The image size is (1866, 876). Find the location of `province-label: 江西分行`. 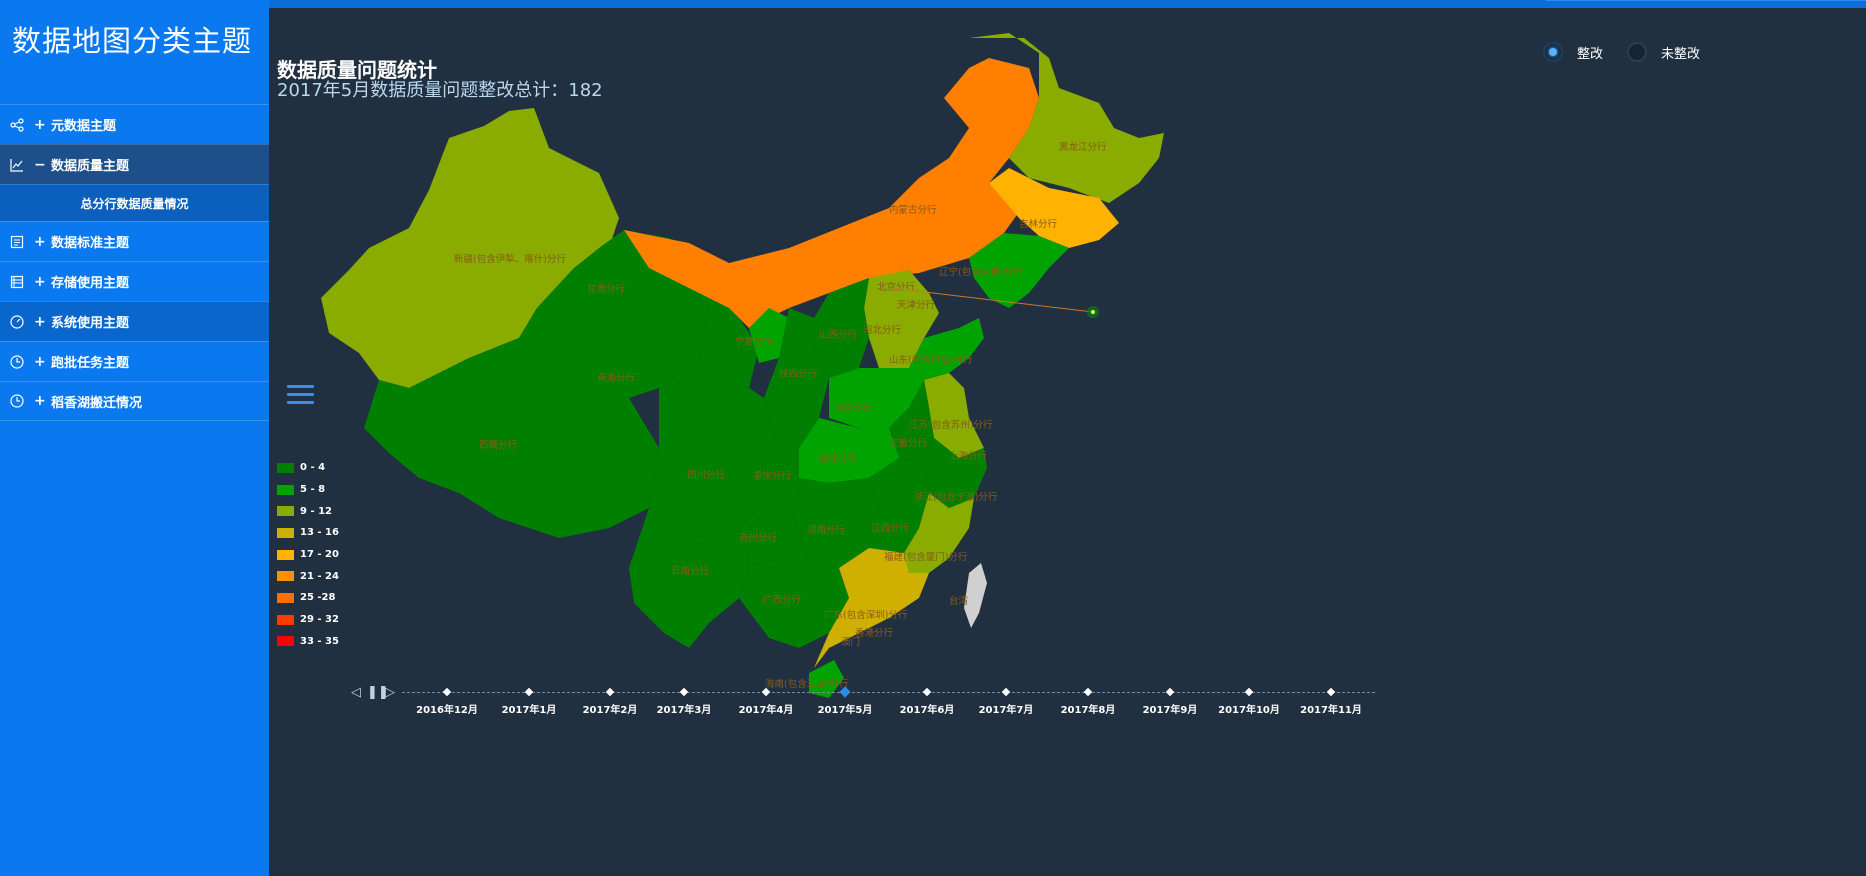

province-label: 江西分行 is located at coordinates (890, 528).